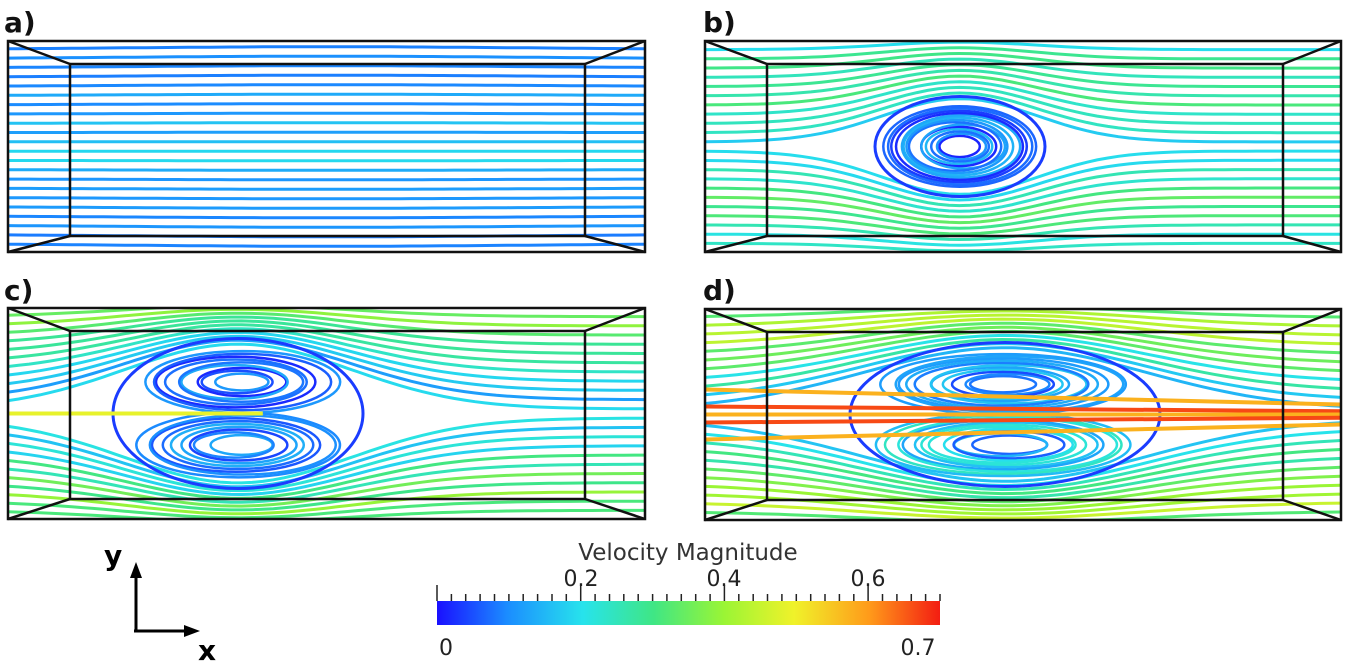 The height and width of the screenshot is (664, 1366). Describe the element at coordinates (192, 631) in the screenshot. I see `x-arrow-head` at that location.